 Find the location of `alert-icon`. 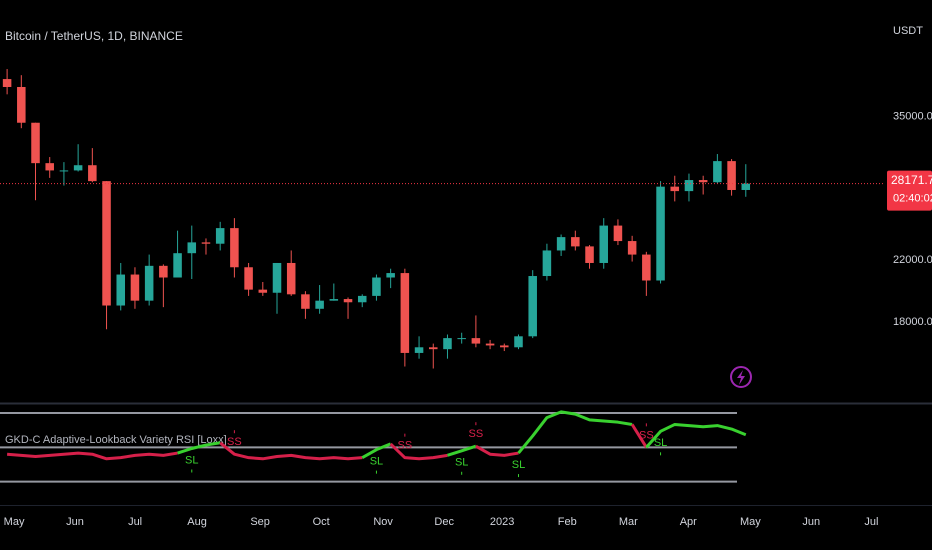

alert-icon is located at coordinates (741, 377).